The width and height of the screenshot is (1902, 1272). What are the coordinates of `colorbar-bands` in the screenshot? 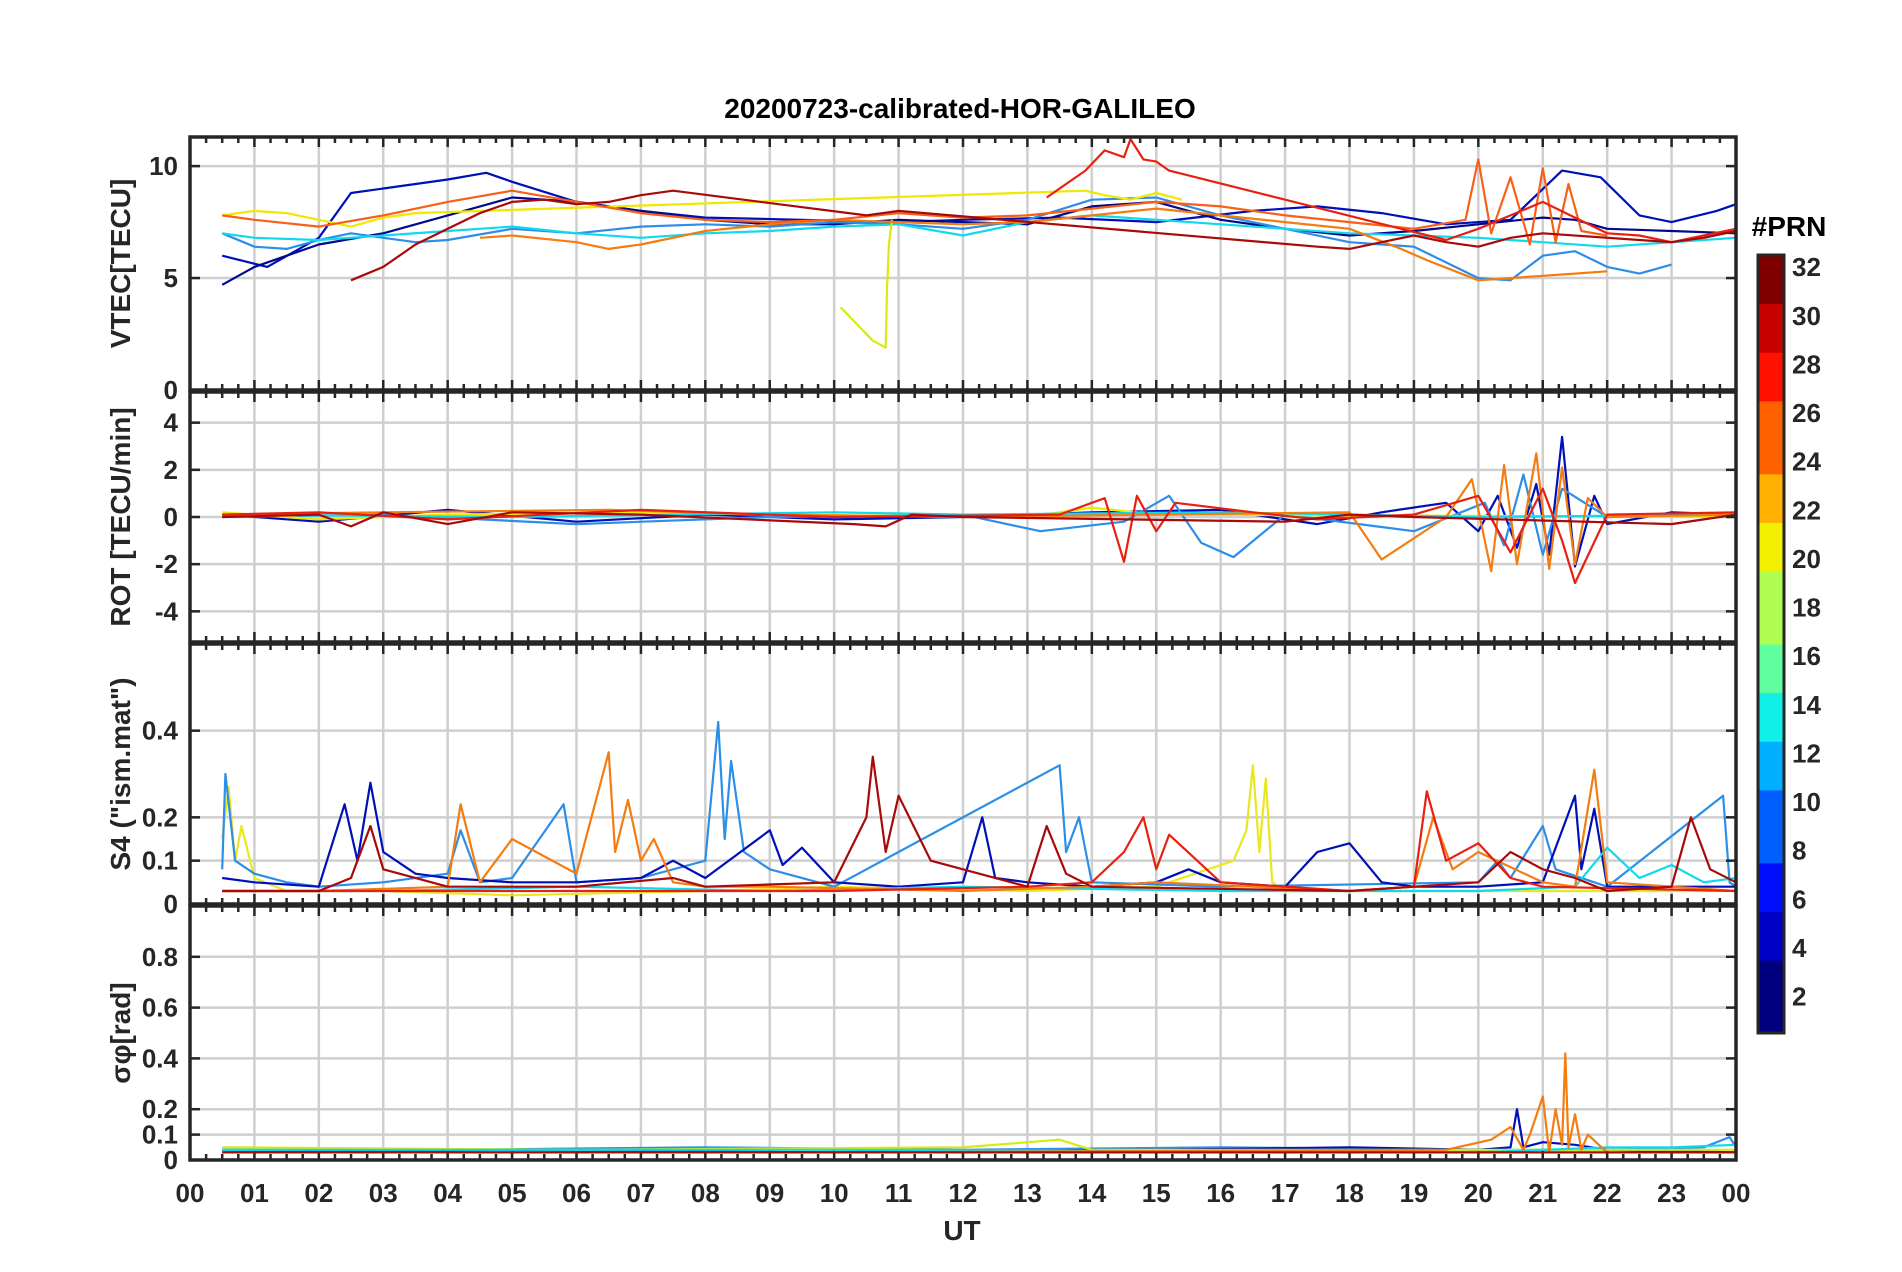 It's located at (1771, 644).